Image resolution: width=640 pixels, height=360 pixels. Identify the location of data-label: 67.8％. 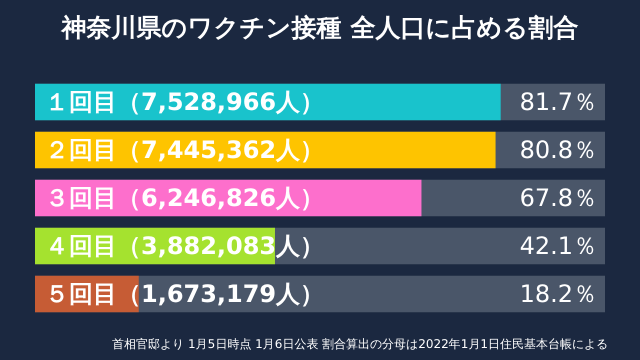
(558, 198).